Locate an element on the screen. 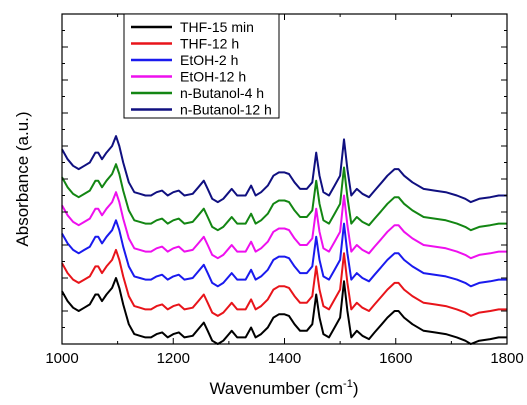 This screenshot has height=405, width=527. x-axis-title: Wavenumber (cm-1) is located at coordinates (284, 388).